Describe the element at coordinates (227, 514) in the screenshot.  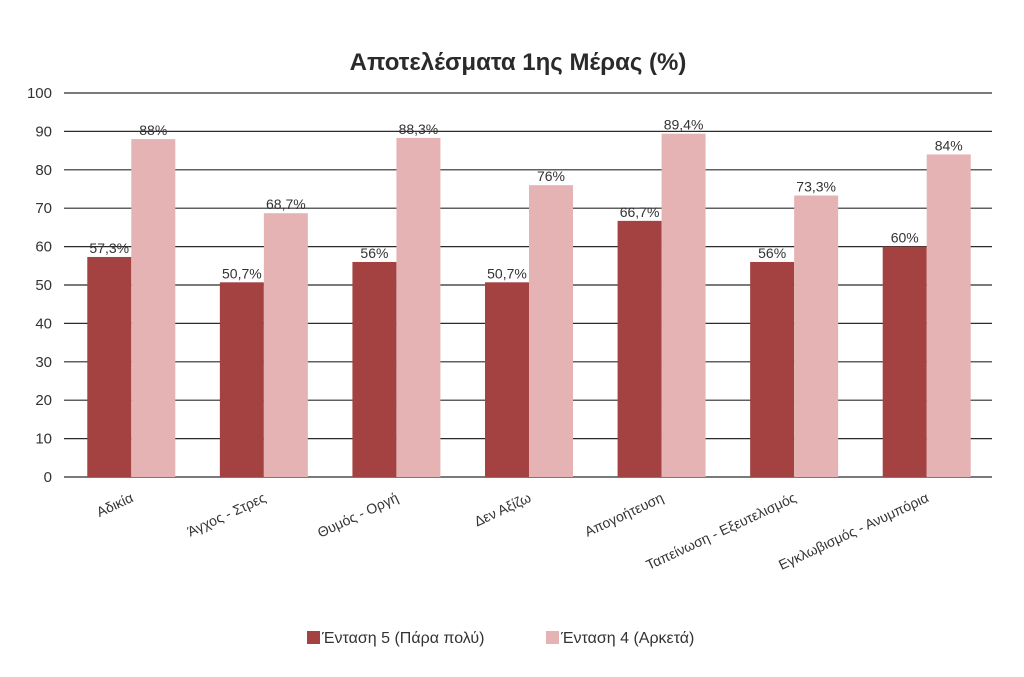
I see `x-category-label: Άγχος - Στρες` at that location.